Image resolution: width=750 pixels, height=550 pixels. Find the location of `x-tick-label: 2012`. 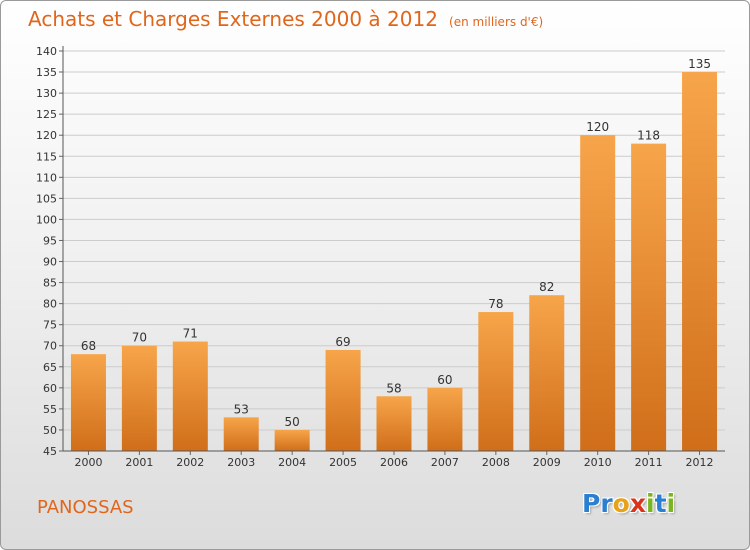

x-tick-label: 2012 is located at coordinates (700, 462).